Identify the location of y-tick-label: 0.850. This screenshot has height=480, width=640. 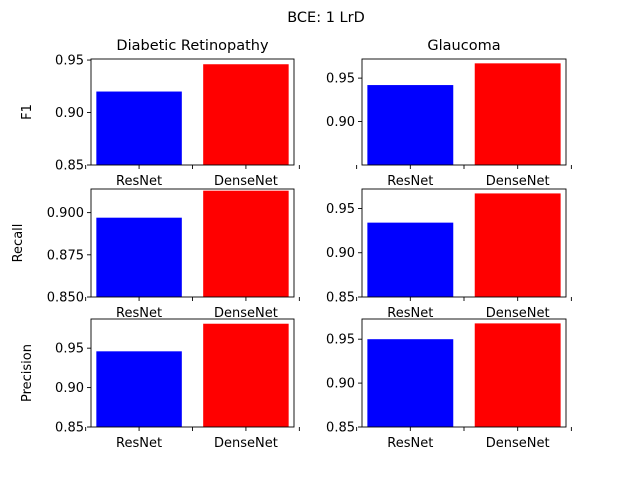
(65, 298).